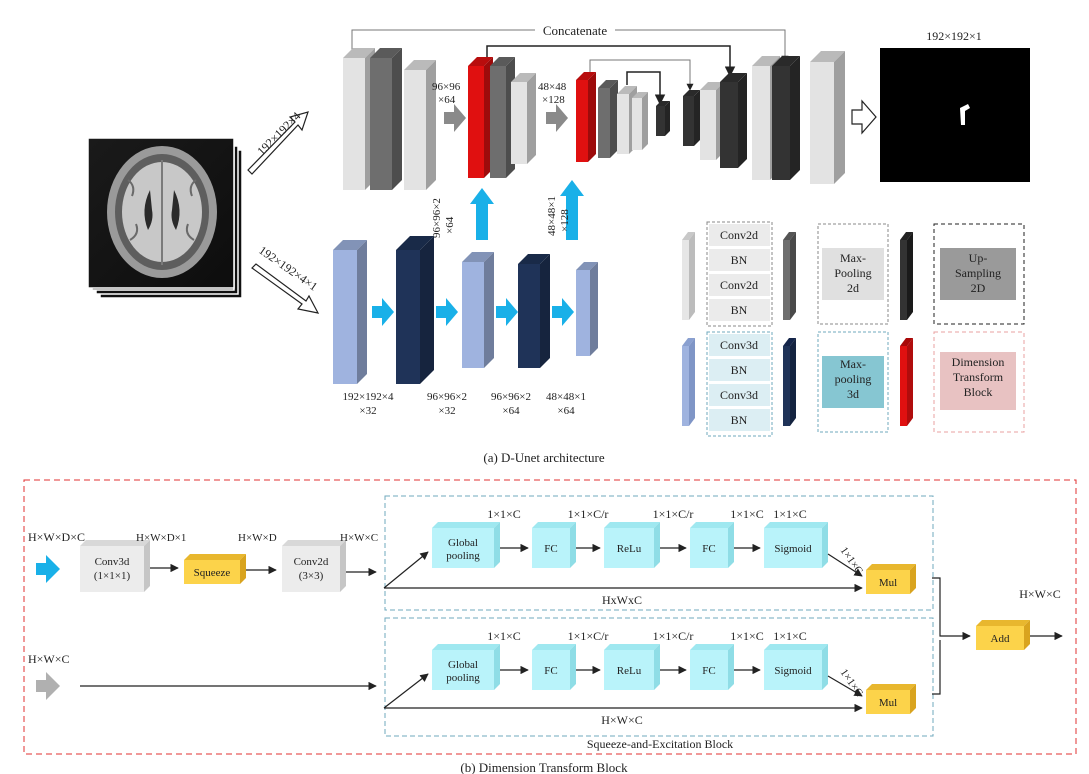 Image resolution: width=1089 pixels, height=774 pixels. I want to click on input-3d-label: 192×192×4×1, so click(288, 268).